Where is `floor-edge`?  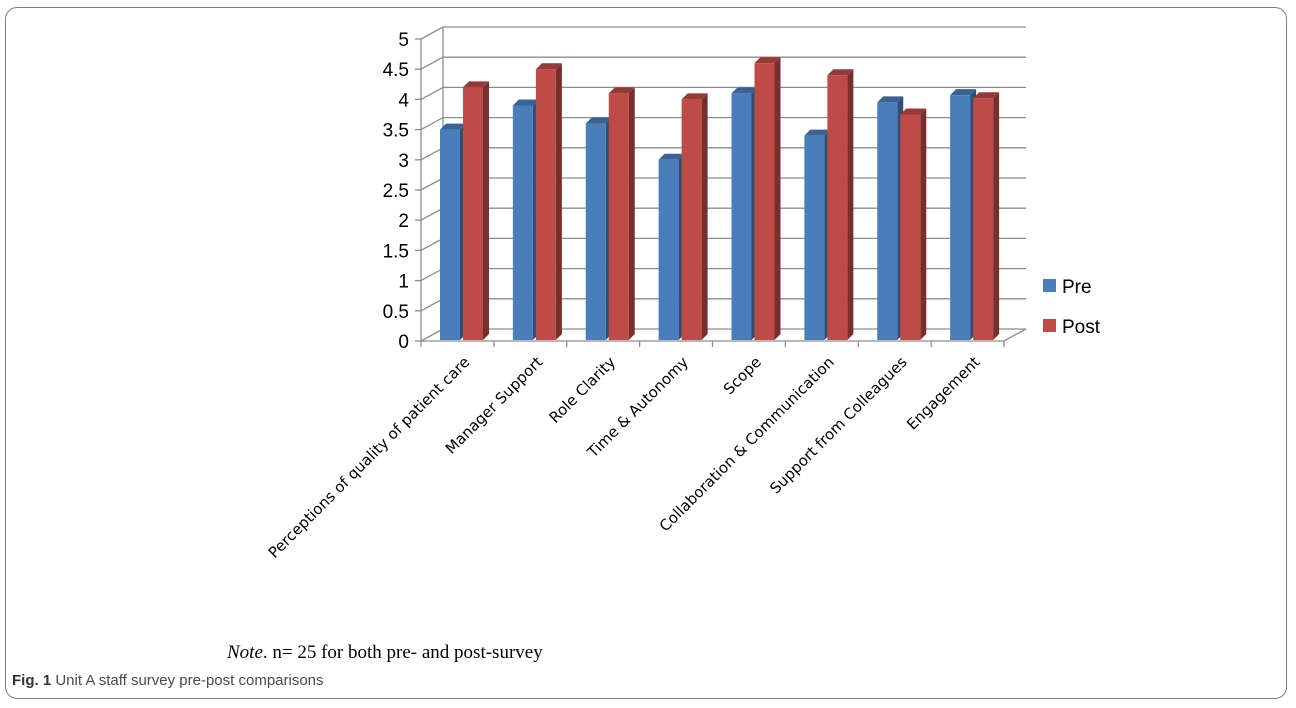
floor-edge is located at coordinates (724, 335).